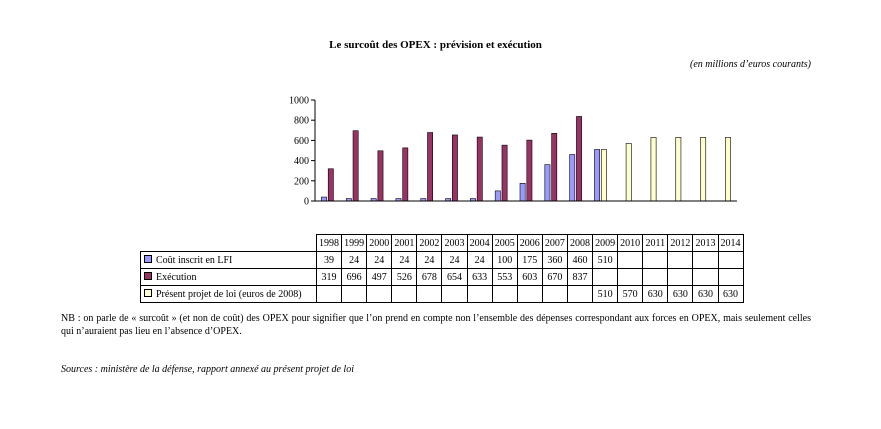 This screenshot has height=429, width=881. Describe the element at coordinates (680, 243) in the screenshot. I see `x-tick-label: 2012` at that location.